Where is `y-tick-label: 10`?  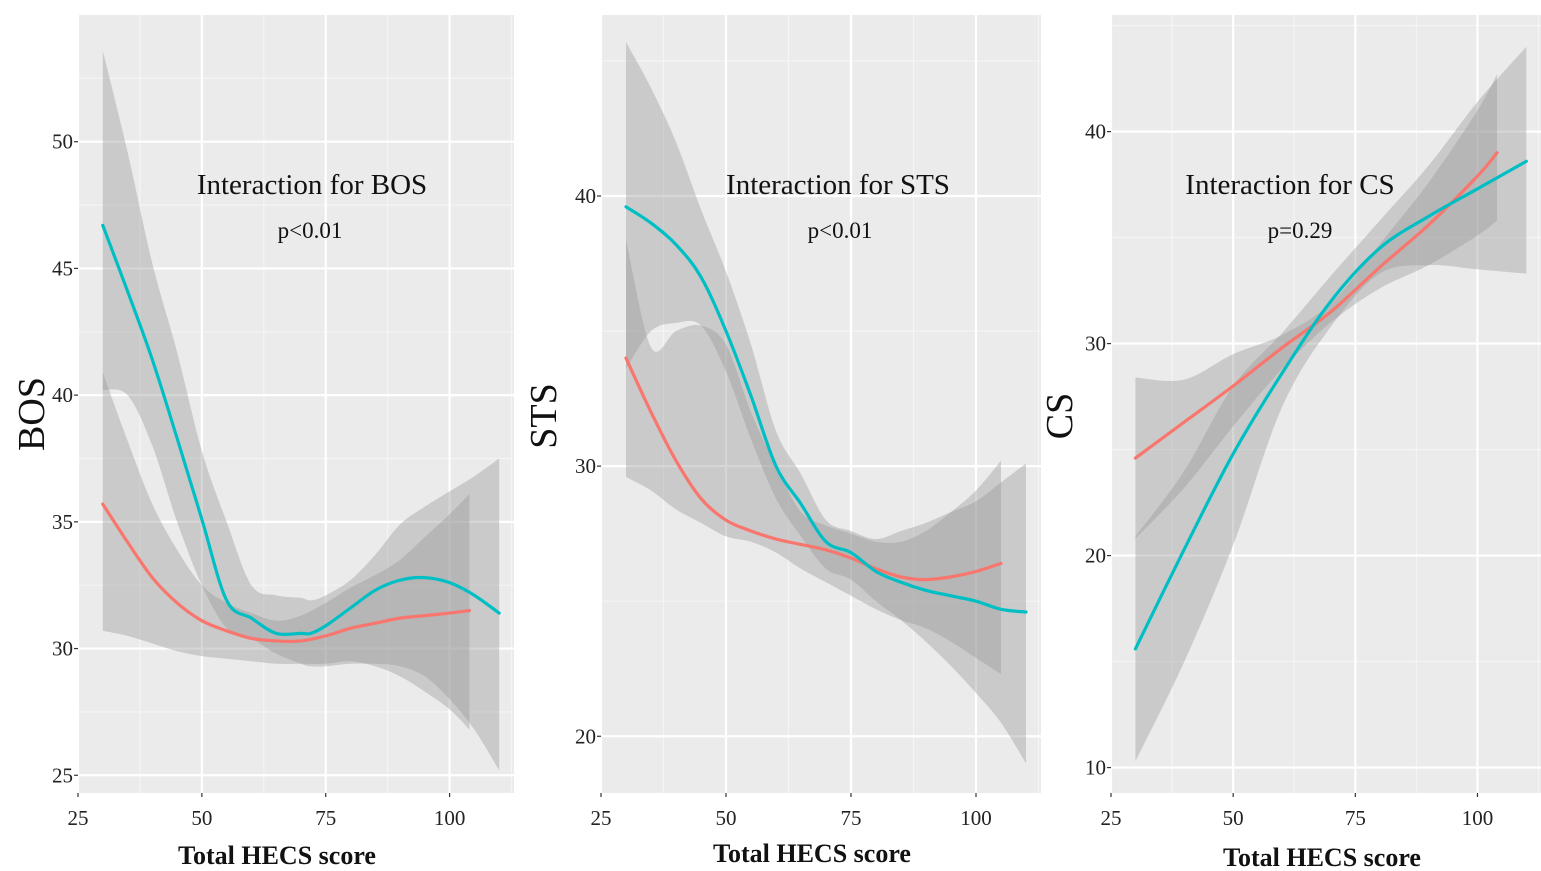 y-tick-label: 10 is located at coordinates (1095, 768).